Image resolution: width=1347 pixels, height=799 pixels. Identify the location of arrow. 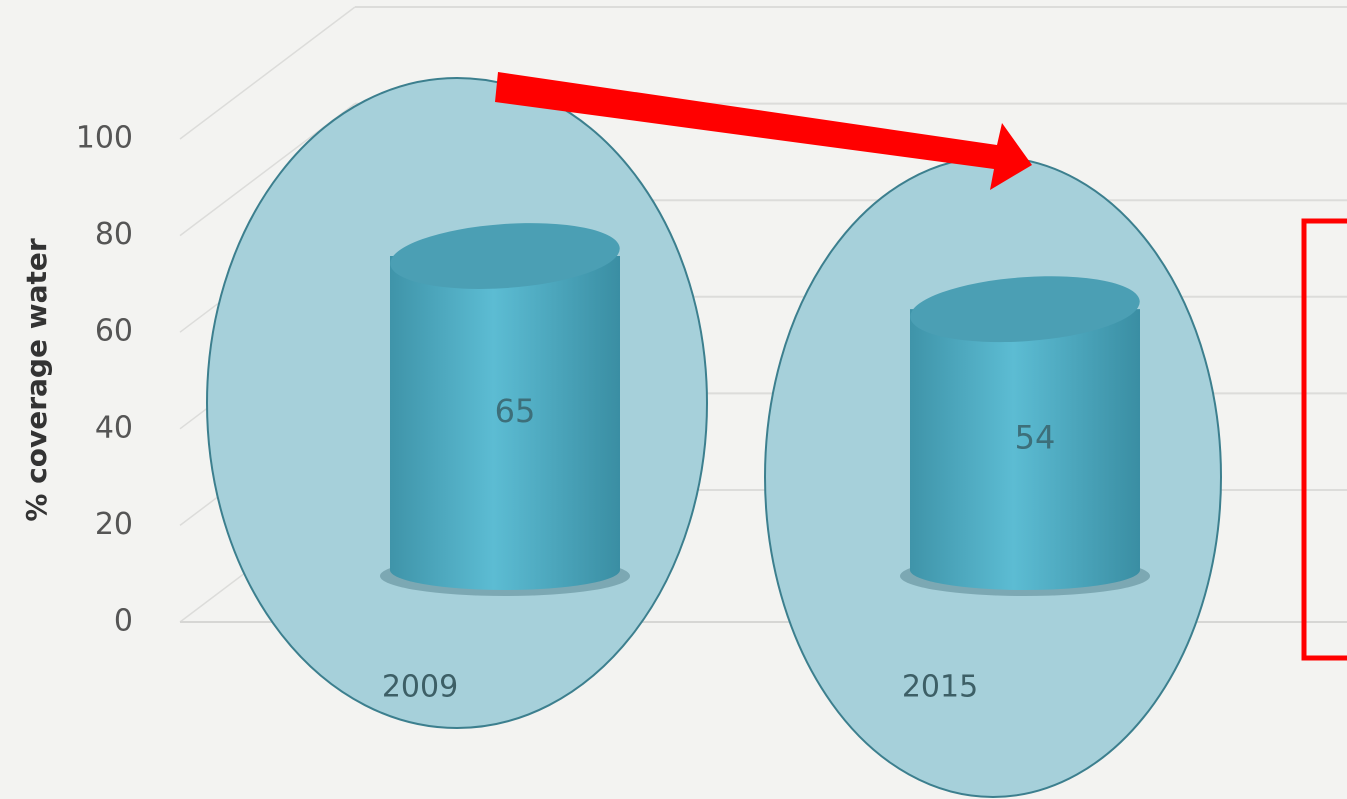
(763, 131).